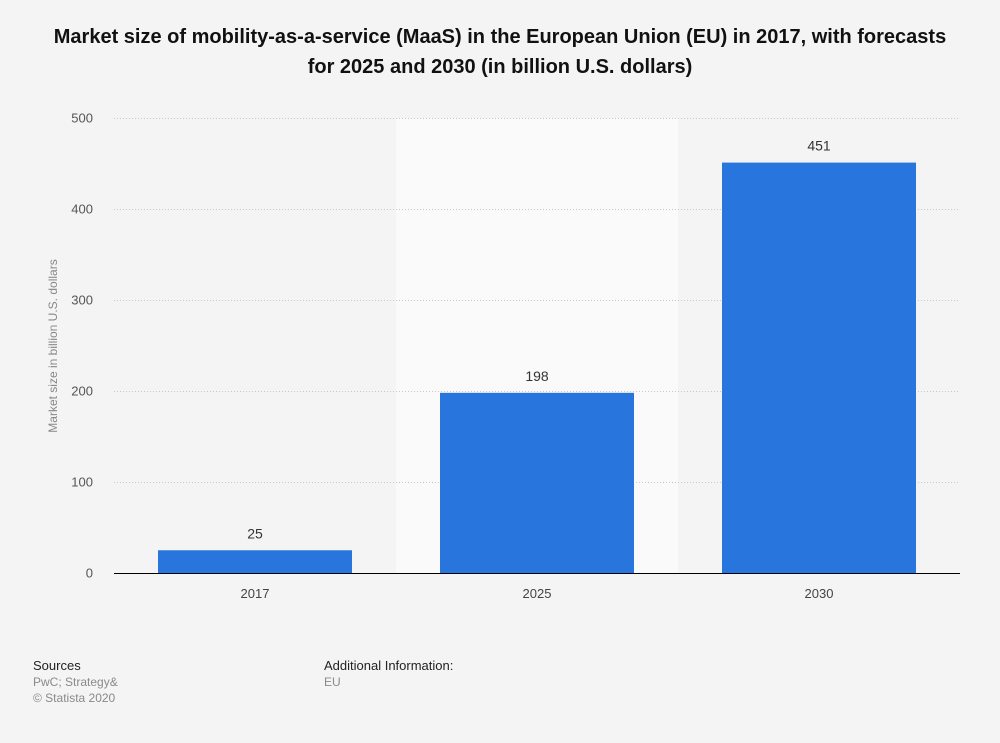 This screenshot has height=743, width=1000. I want to click on sources-line: PwC; Strategy&, so click(75, 682).